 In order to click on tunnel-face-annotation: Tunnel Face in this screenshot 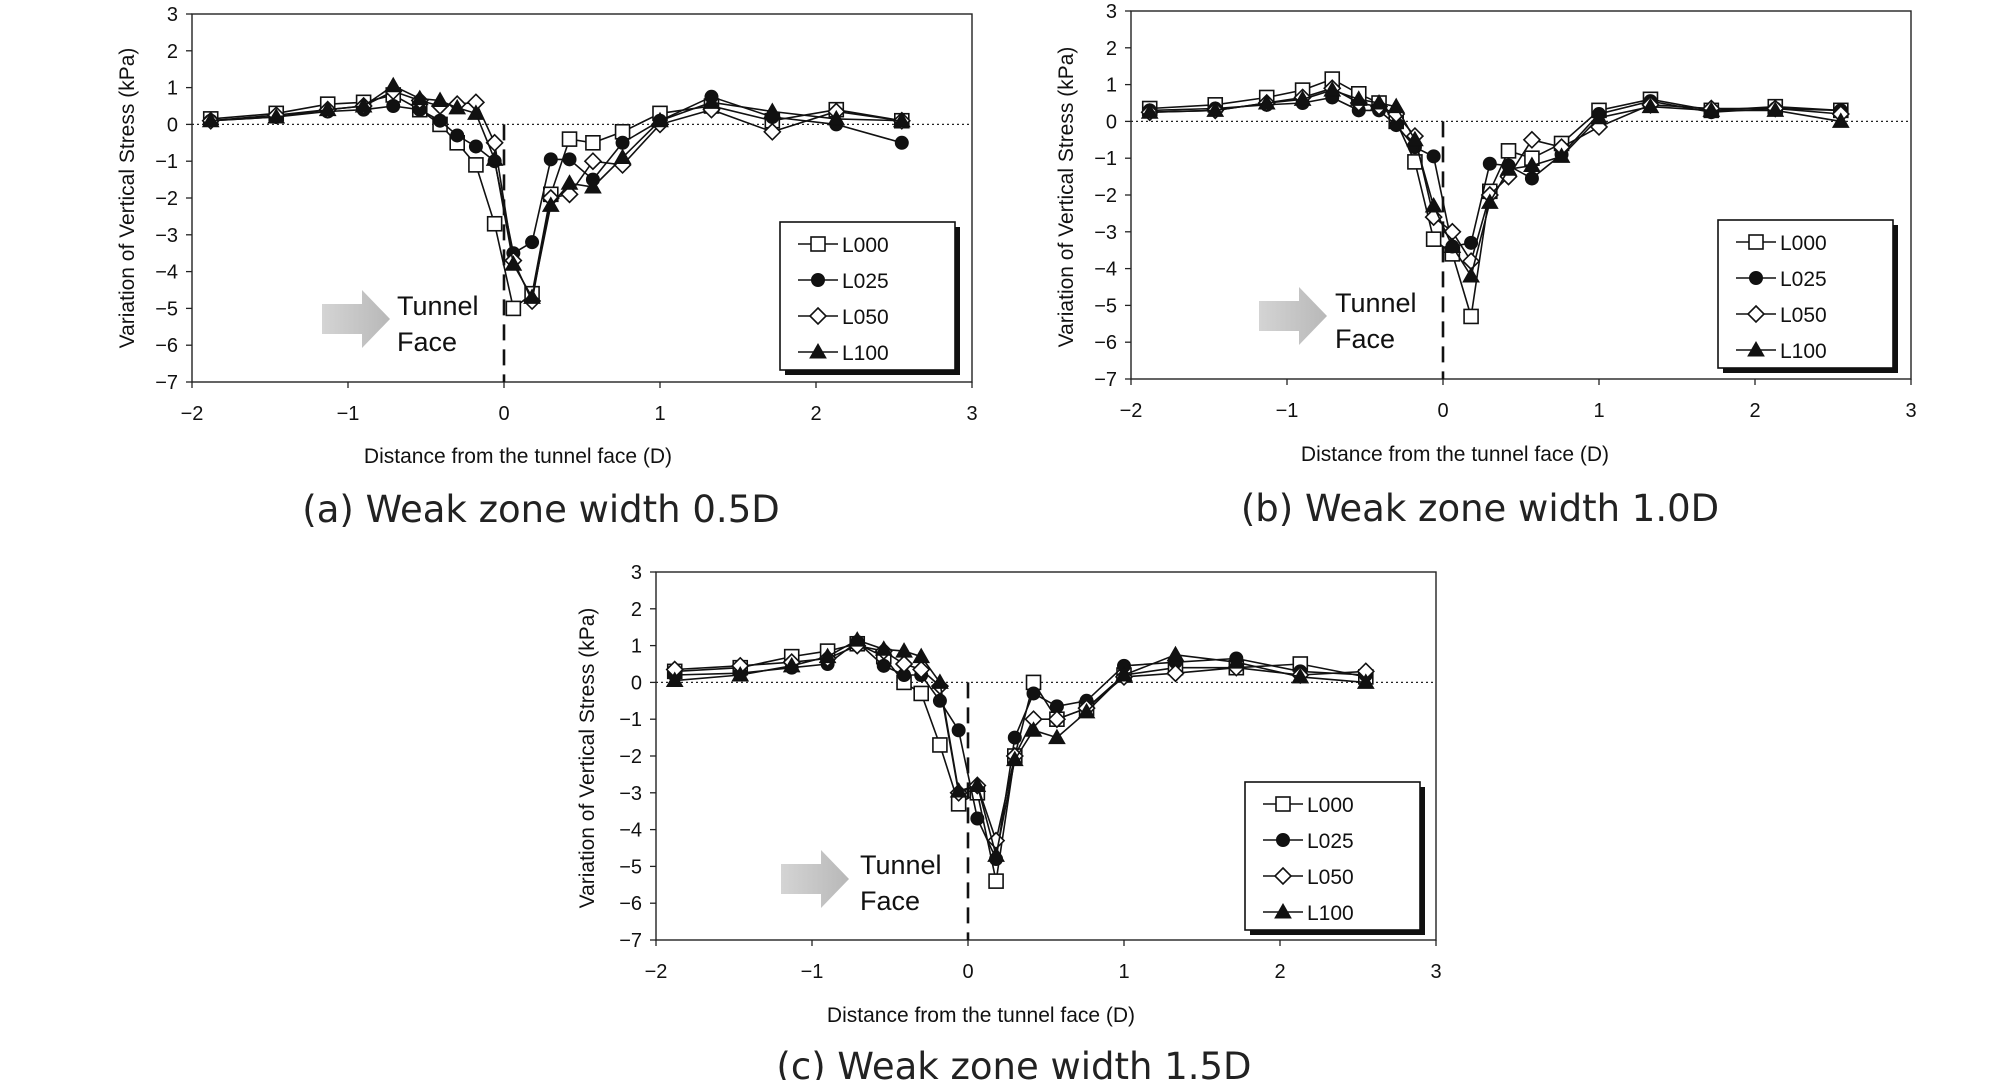, I will do `click(861, 883)`.